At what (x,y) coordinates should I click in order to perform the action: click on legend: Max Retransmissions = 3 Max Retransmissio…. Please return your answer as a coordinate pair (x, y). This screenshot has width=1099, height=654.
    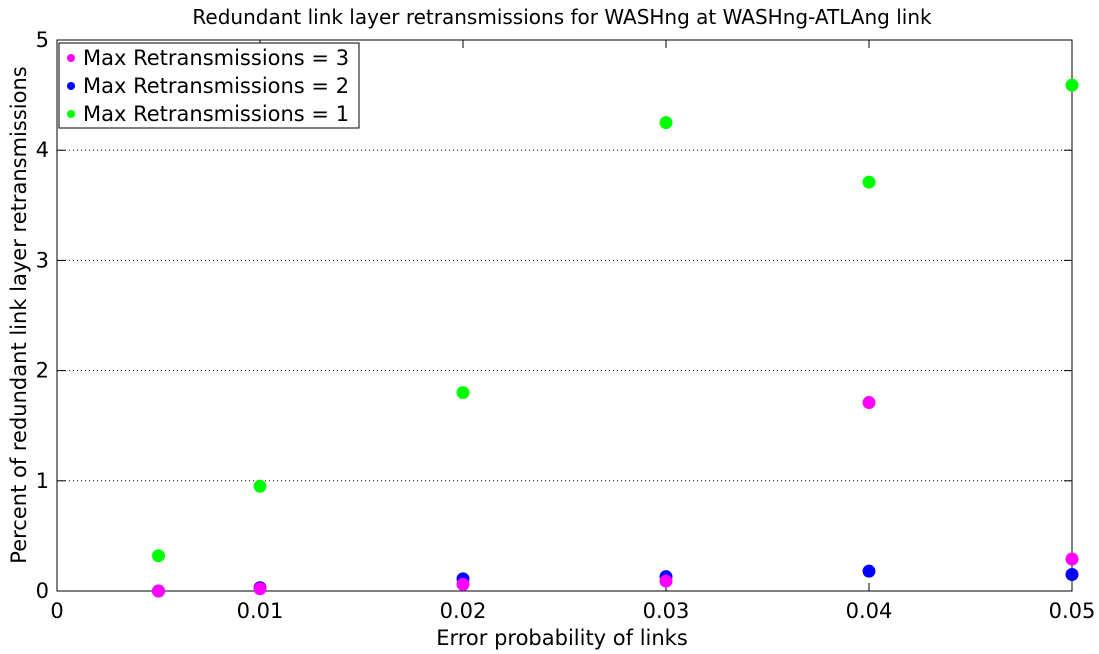
    Looking at the image, I should click on (209, 85).